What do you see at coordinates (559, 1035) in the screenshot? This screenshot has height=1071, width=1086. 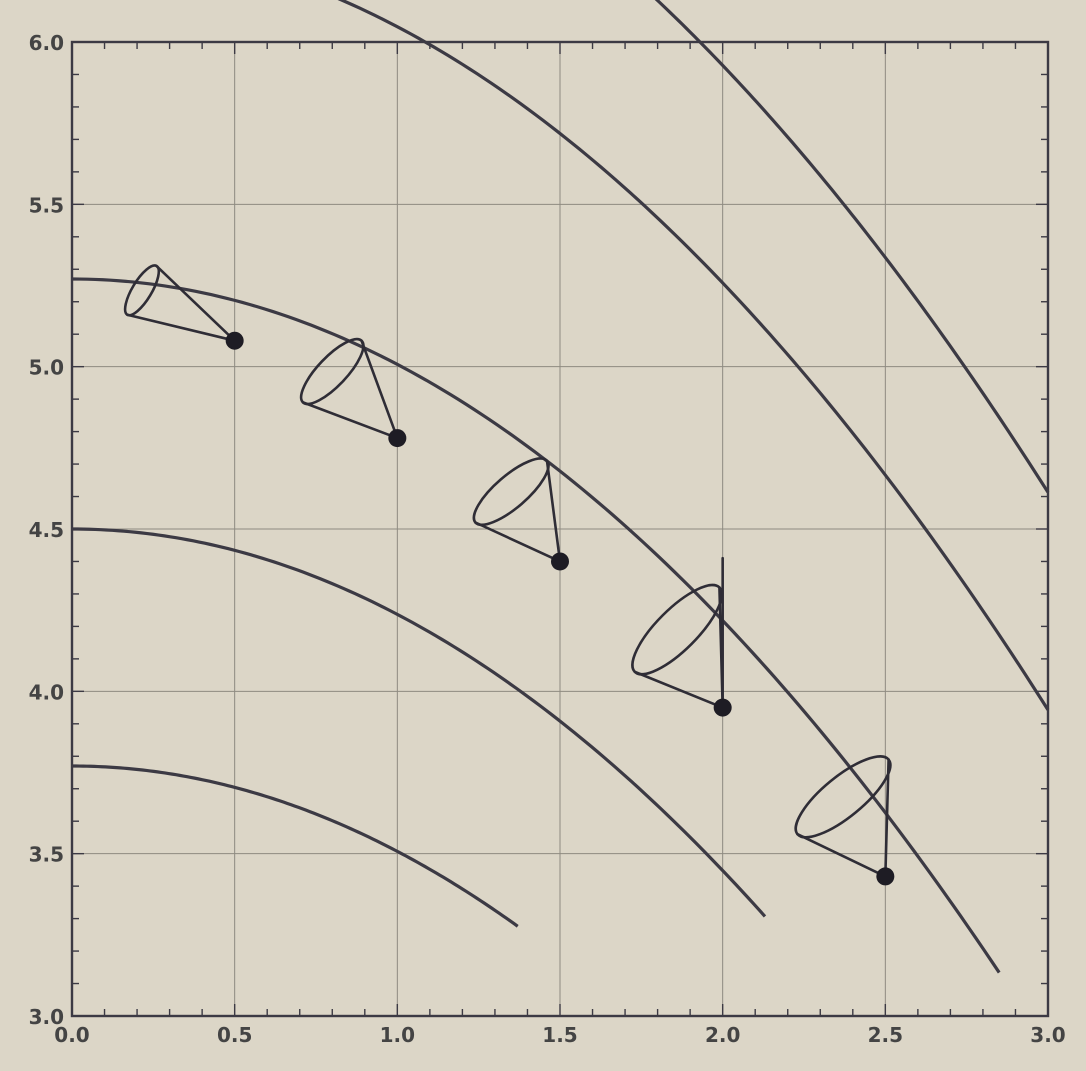 I see `x-tick-label-3: 1.5` at bounding box center [559, 1035].